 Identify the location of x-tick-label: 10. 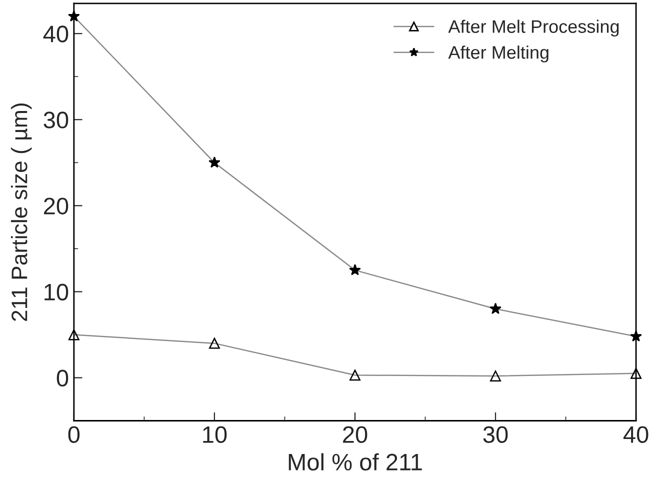
(215, 434).